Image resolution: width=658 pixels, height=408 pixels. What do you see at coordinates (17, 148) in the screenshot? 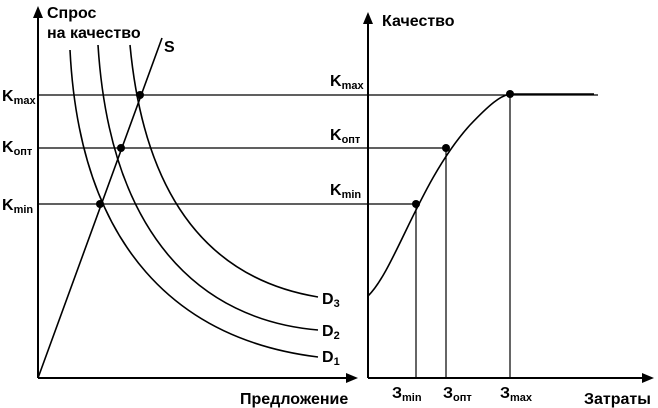
I see `left-k-opt-label: Kопт` at bounding box center [17, 148].